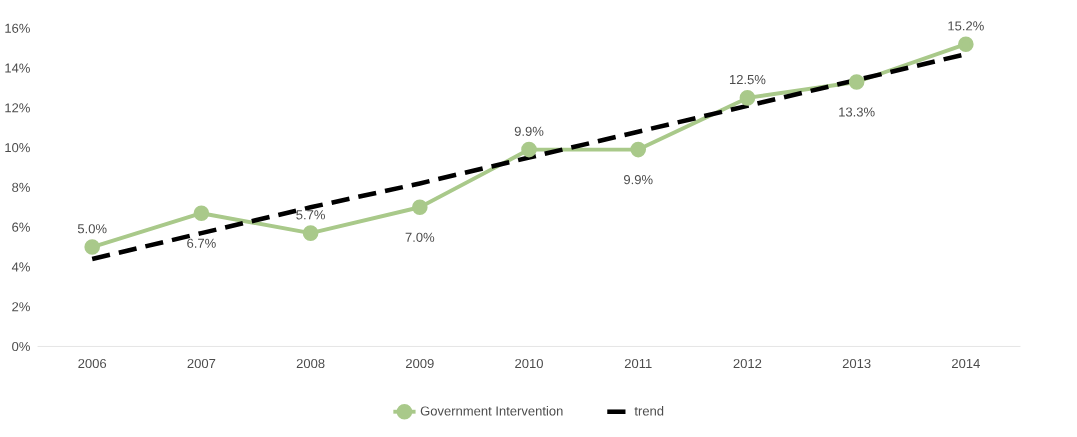 Image resolution: width=1077 pixels, height=437 pixels. I want to click on x-tick-label: 2013, so click(856, 363).